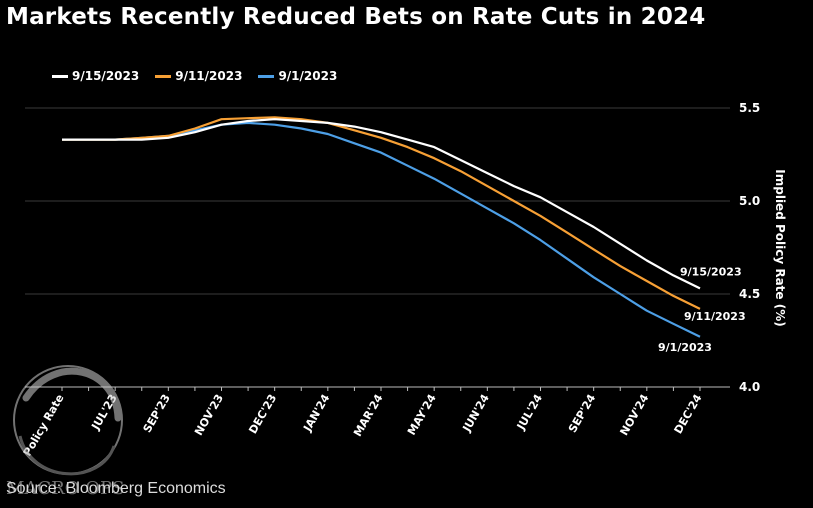 This screenshot has width=813, height=508. What do you see at coordinates (529, 412) in the screenshot?
I see `x-tick-label: JUL'24` at bounding box center [529, 412].